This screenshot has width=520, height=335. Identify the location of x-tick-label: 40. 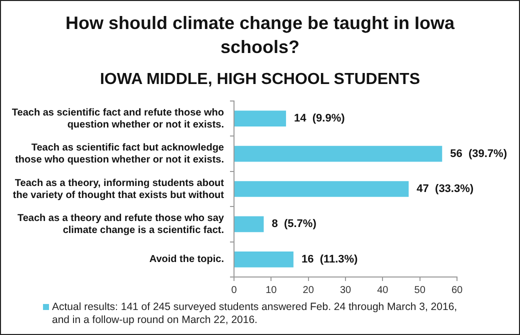
(383, 290).